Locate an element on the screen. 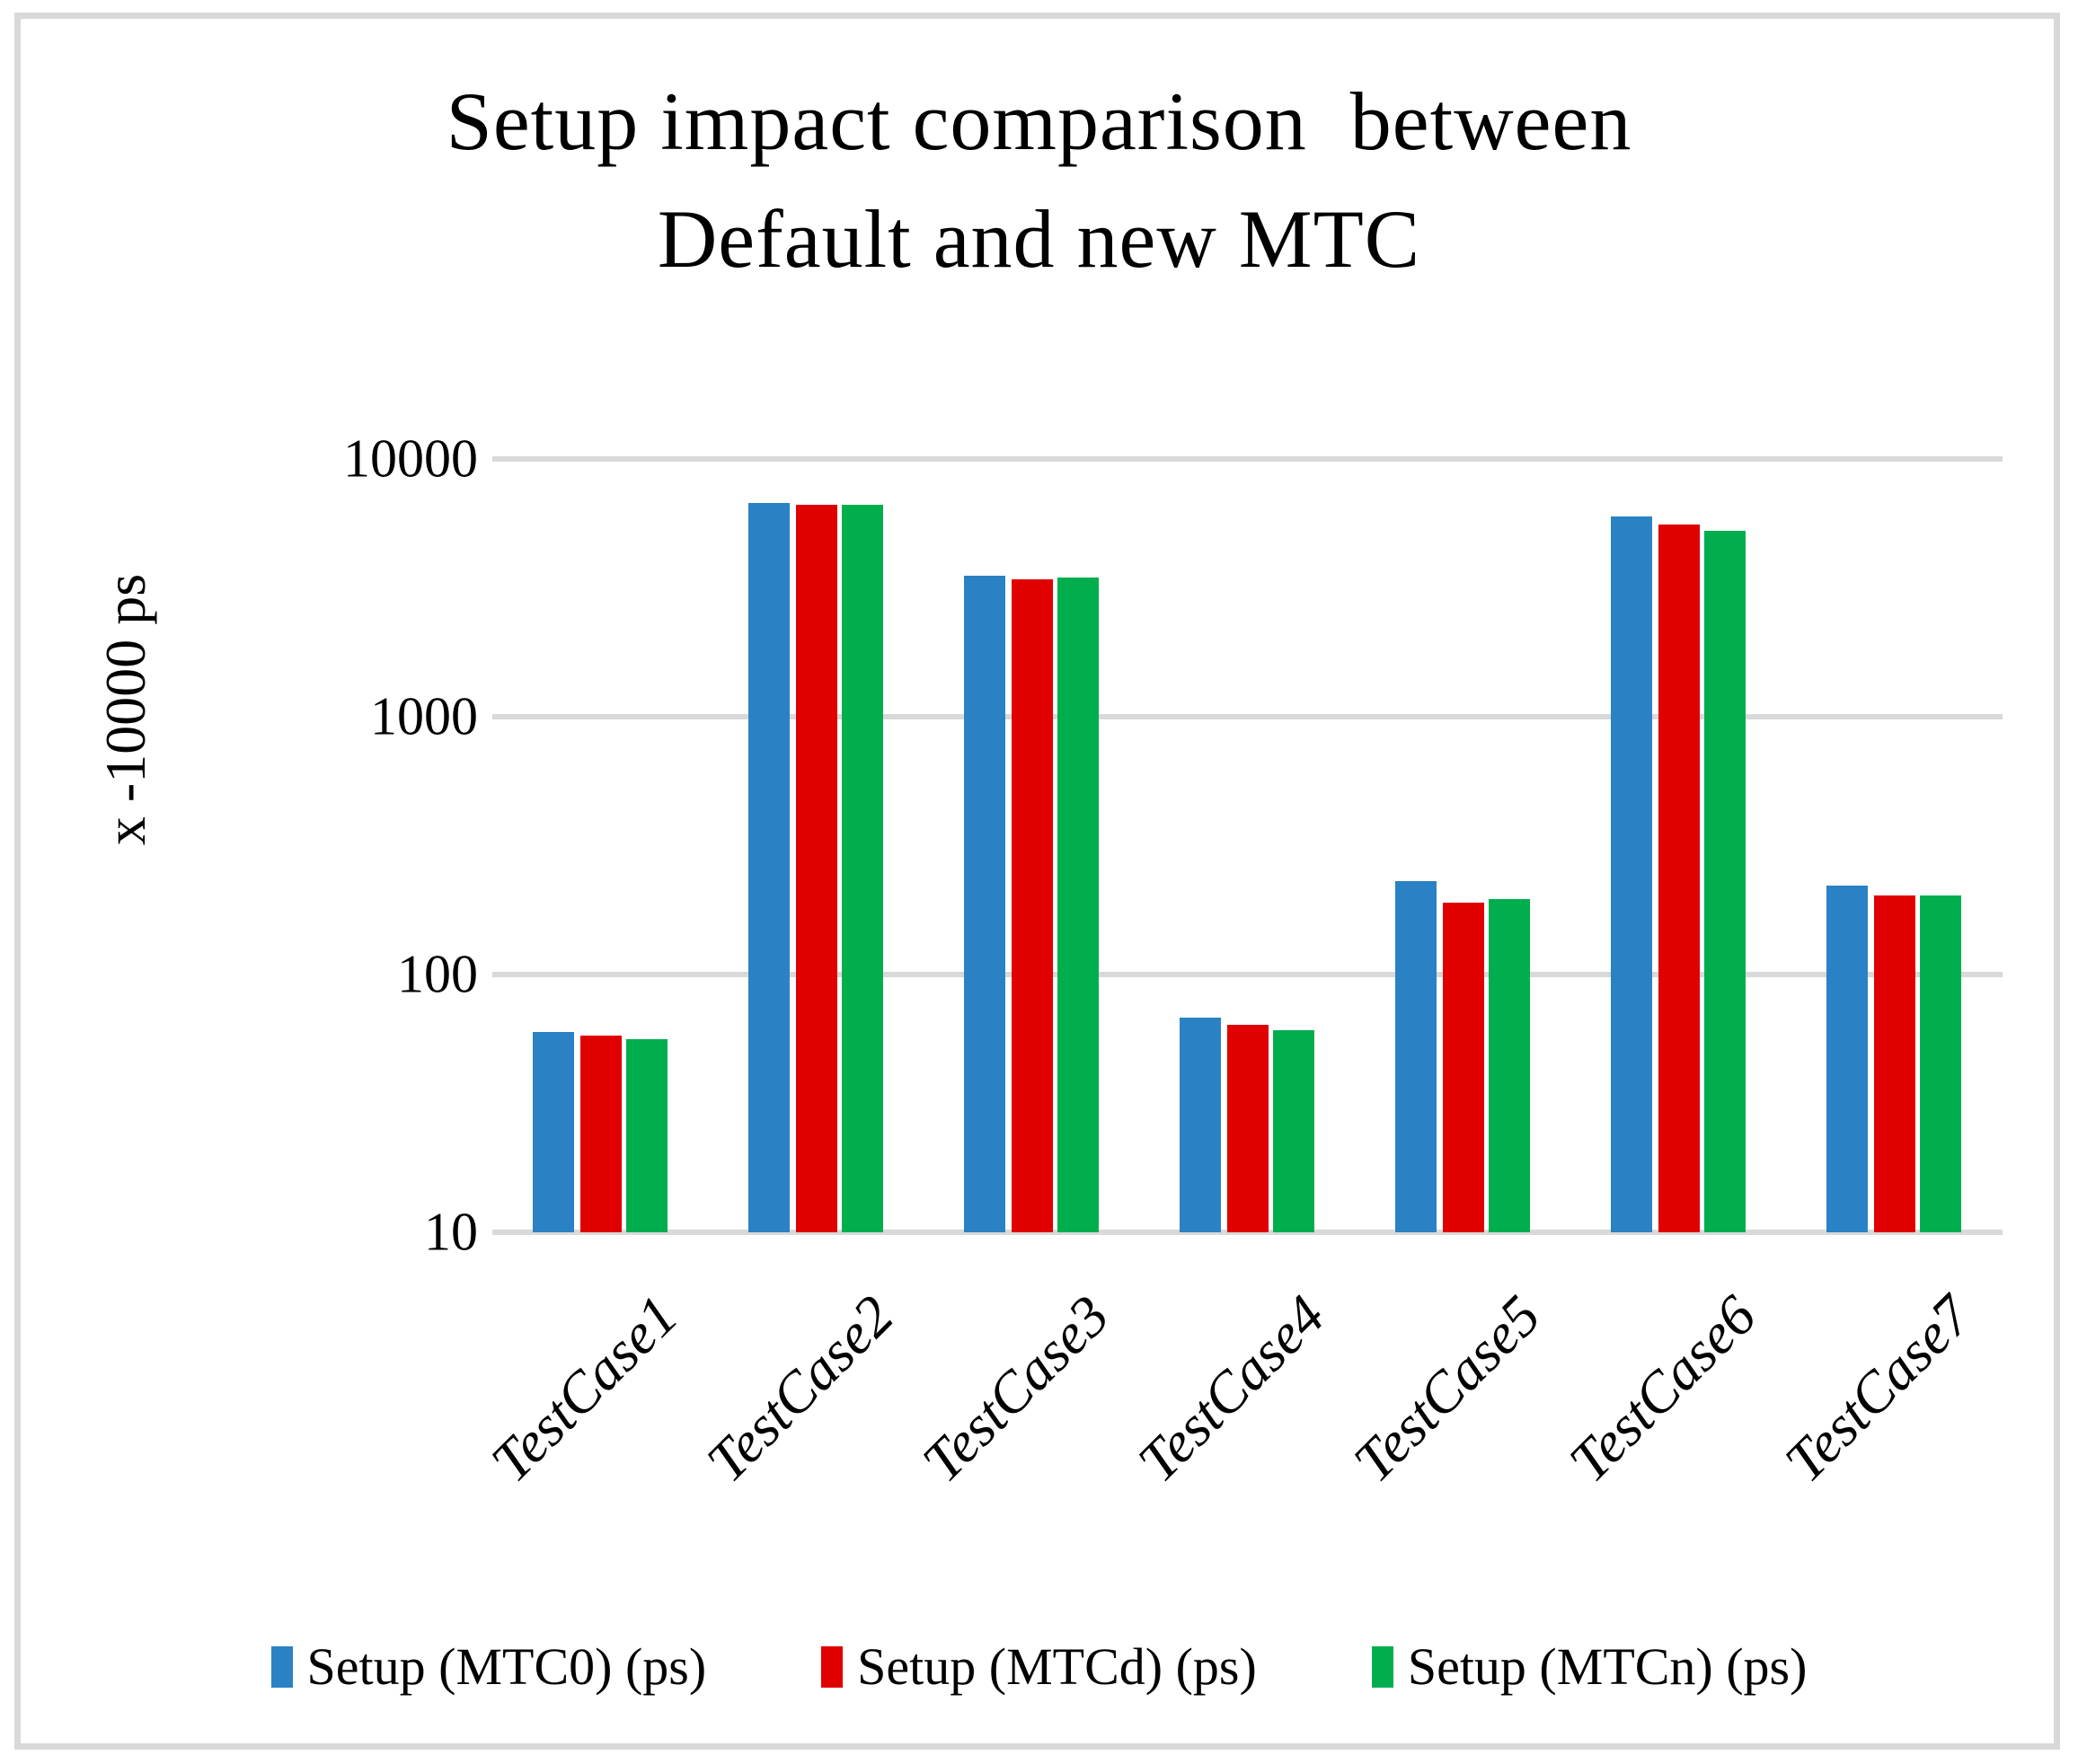 The image size is (2078, 1764). x-tick-label-testcase4: TestCase4 is located at coordinates (1231, 1389).